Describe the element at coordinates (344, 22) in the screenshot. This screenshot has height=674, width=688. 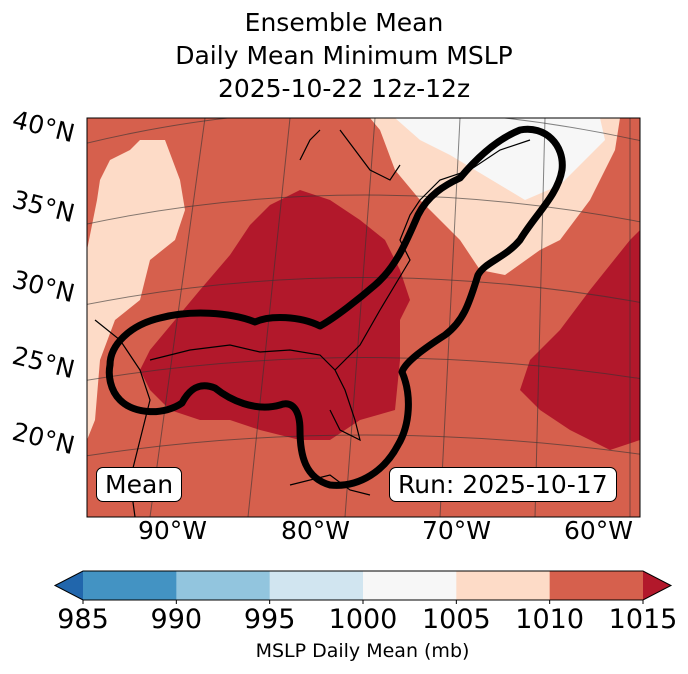
I see `title-line-1: Ensemble Mean` at that location.